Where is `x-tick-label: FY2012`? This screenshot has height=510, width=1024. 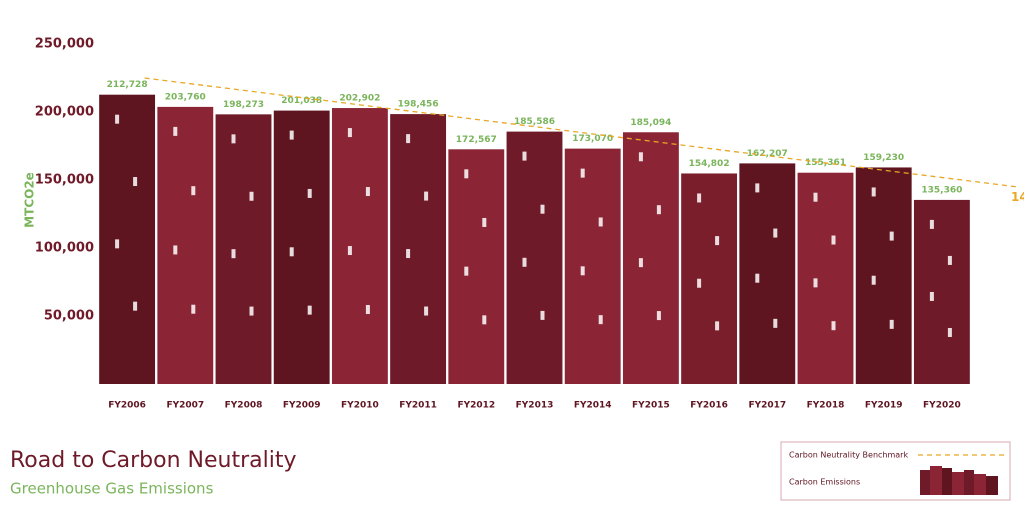
x-tick-label: FY2012 is located at coordinates (476, 406).